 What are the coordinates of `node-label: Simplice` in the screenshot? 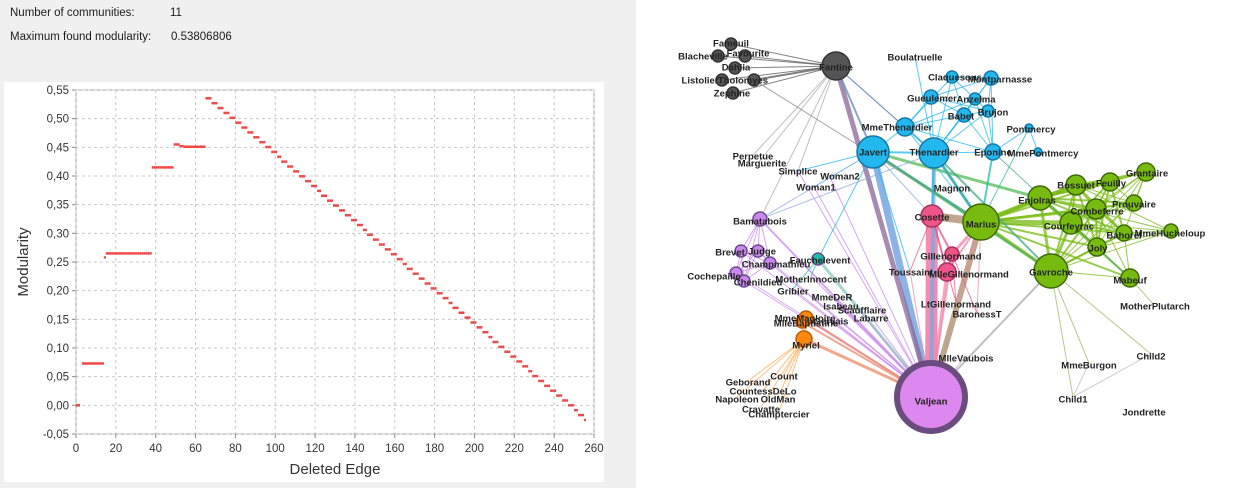 It's located at (797, 172).